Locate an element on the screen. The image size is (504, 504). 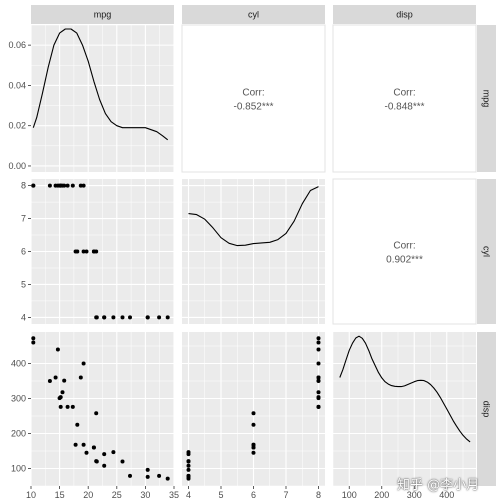
strip-top-label: cyl is located at coordinates (253, 15).